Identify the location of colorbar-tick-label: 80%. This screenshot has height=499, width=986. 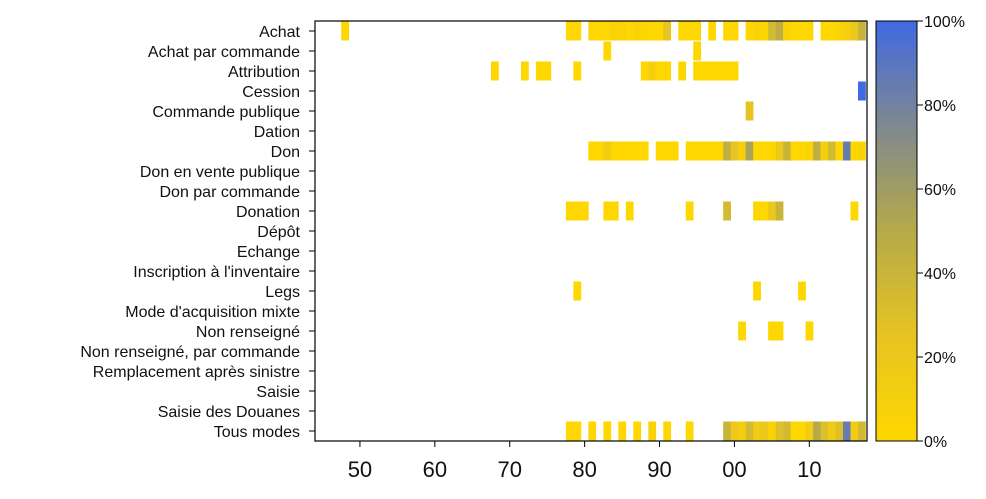
(940, 106).